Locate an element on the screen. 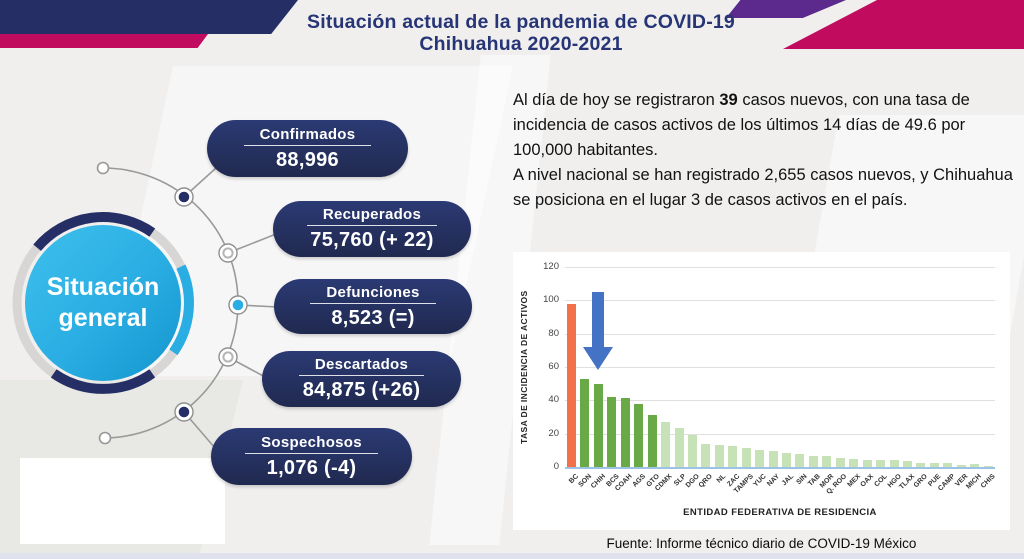 This screenshot has height=559, width=1024. pill-value: 84,875 (+26) is located at coordinates (361, 390).